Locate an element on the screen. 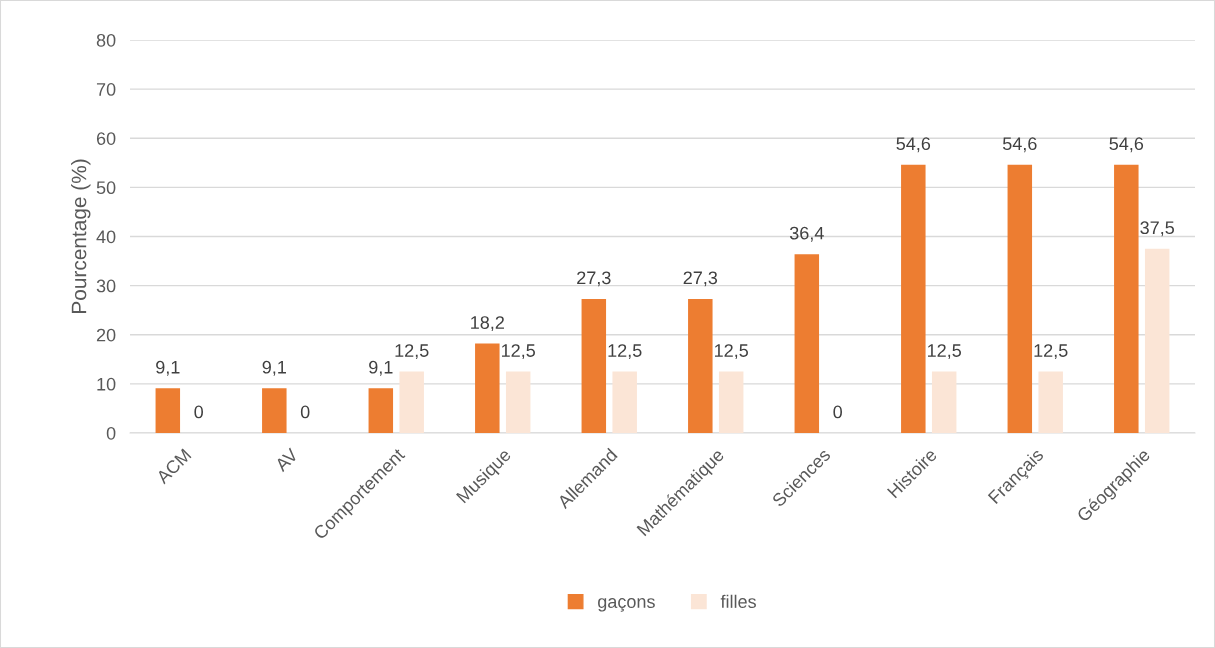 The image size is (1215, 648). y-tick-label: 80 is located at coordinates (106, 40).